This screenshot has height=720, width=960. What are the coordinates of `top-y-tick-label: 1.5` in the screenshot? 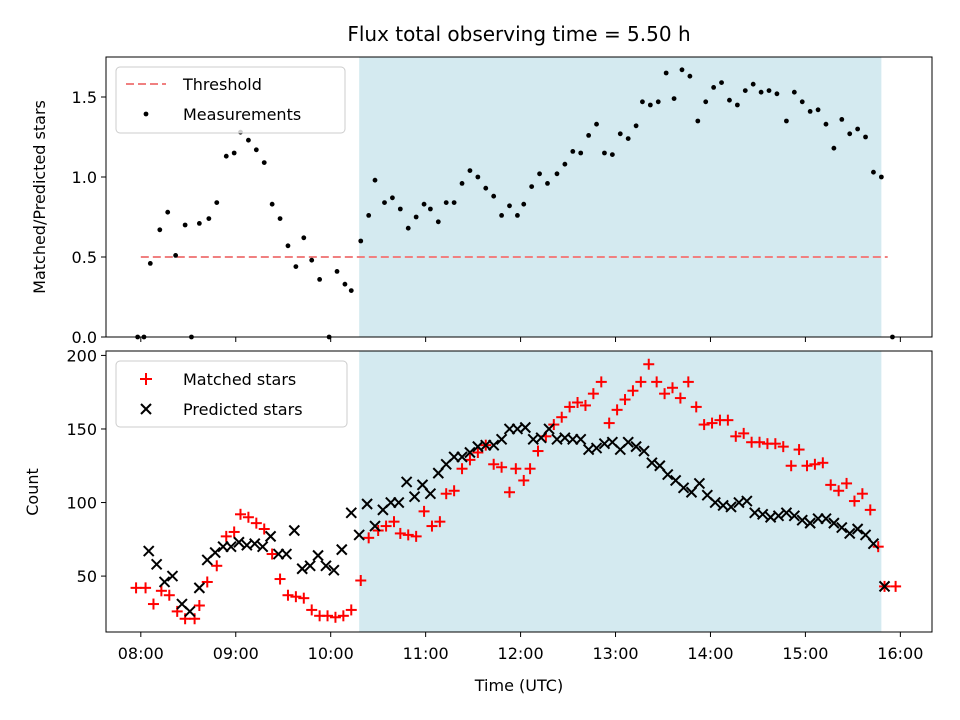 It's located at (84, 97).